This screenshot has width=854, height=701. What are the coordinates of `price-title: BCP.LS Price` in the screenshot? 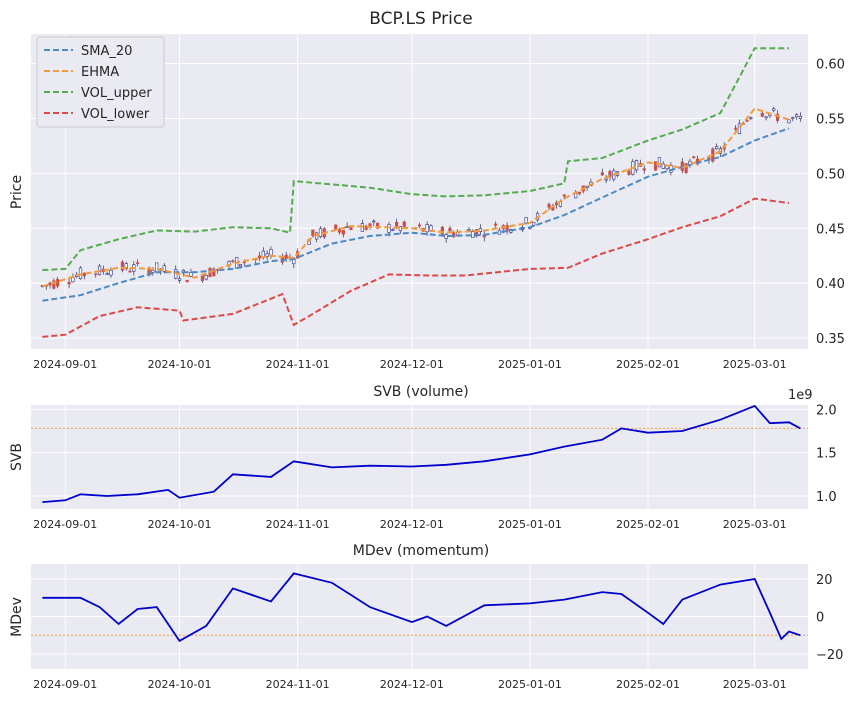 It's located at (420, 19).